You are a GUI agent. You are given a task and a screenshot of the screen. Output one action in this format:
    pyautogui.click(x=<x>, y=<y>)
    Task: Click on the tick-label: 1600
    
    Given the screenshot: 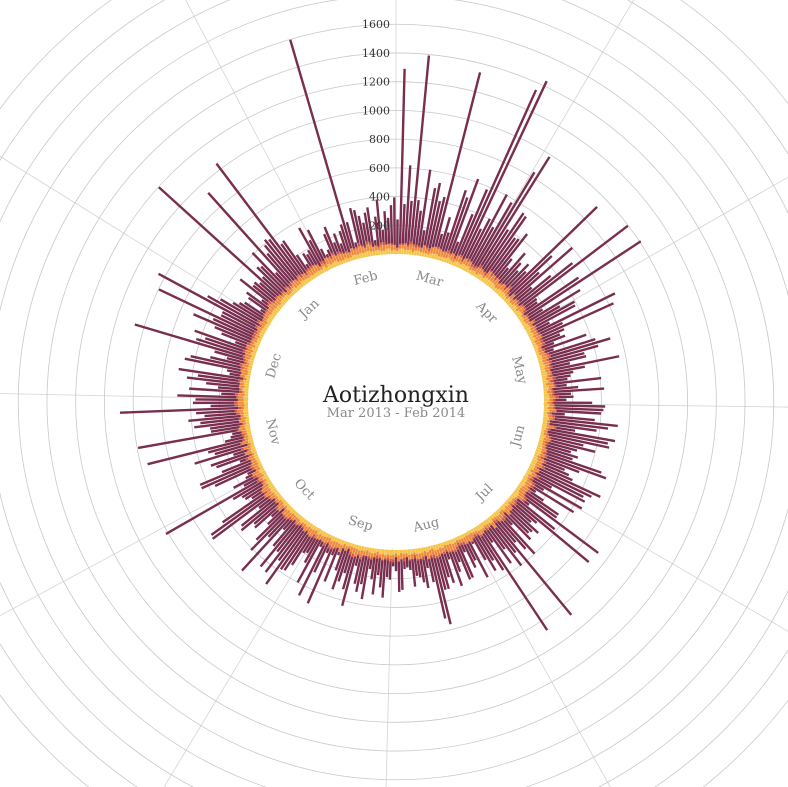 What is the action you would take?
    pyautogui.click(x=376, y=24)
    